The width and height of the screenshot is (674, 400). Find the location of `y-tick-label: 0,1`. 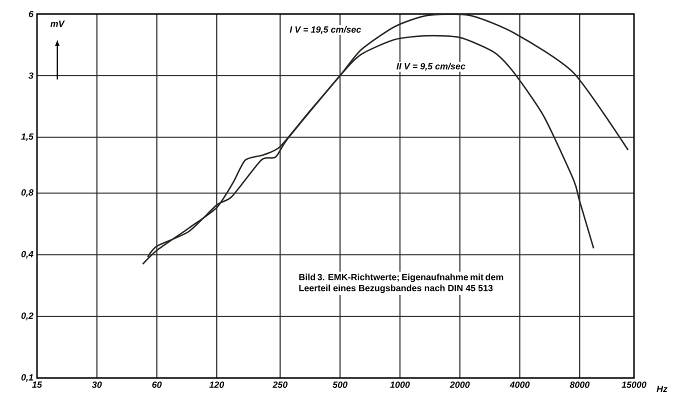

y-tick-label: 0,1 is located at coordinates (27, 378).